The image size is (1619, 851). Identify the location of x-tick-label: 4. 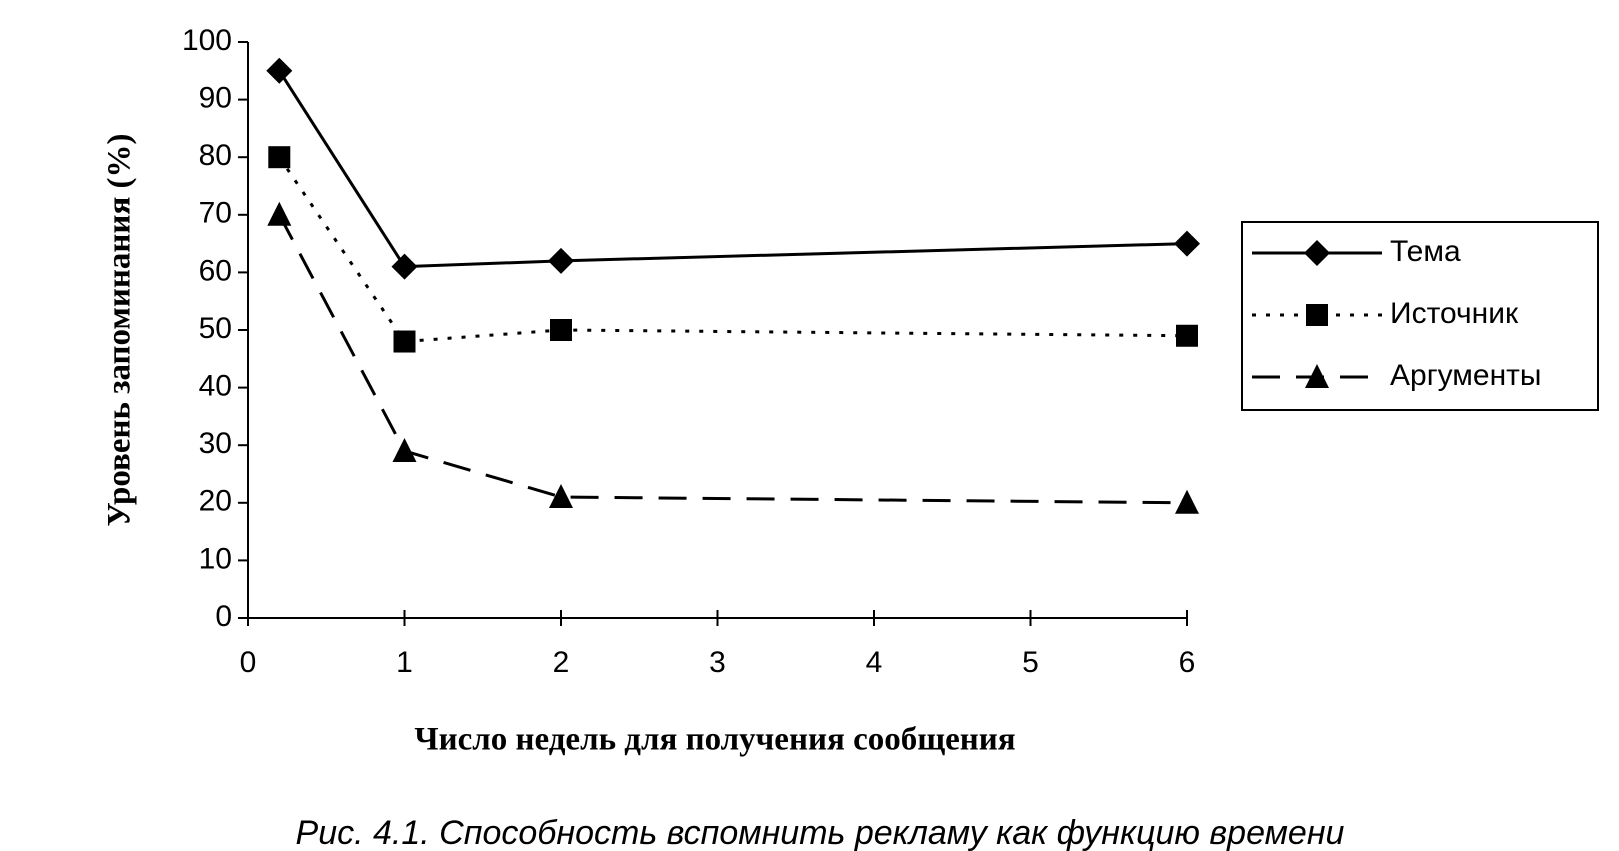
(874, 662).